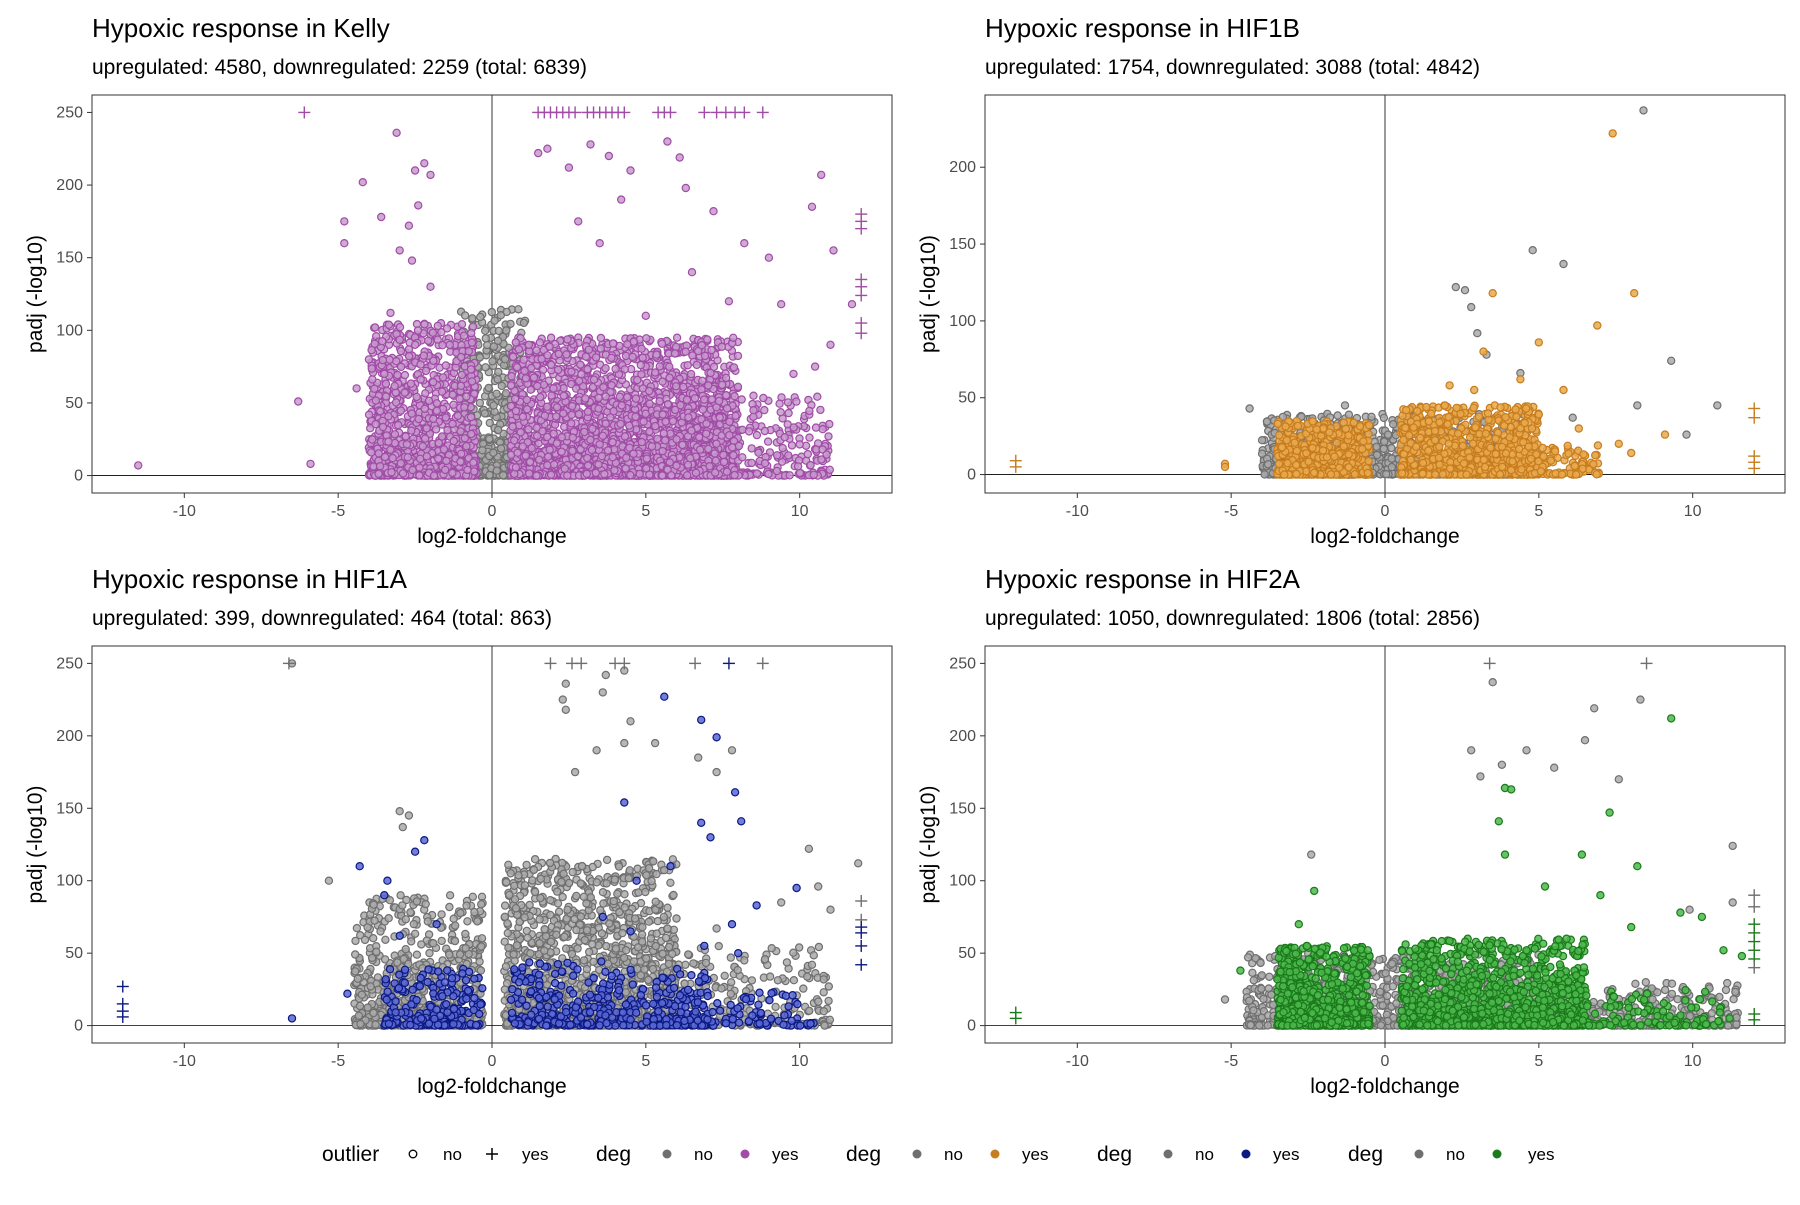 This screenshot has width=1800, height=1205. Describe the element at coordinates (492, 511) in the screenshot. I see `x-tick-label: 0` at that location.